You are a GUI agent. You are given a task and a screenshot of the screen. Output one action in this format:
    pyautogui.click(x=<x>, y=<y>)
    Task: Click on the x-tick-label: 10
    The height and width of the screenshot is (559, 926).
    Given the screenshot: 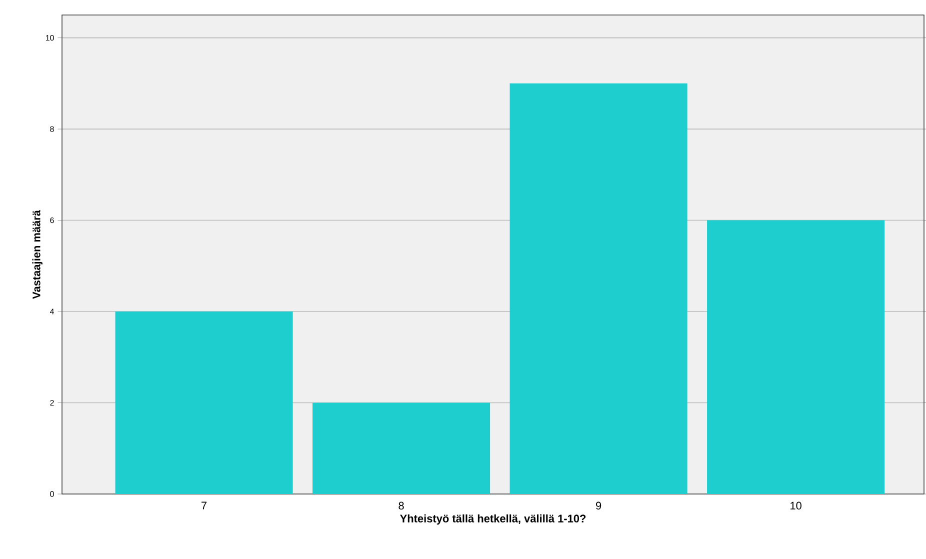 What is the action you would take?
    pyautogui.click(x=796, y=506)
    